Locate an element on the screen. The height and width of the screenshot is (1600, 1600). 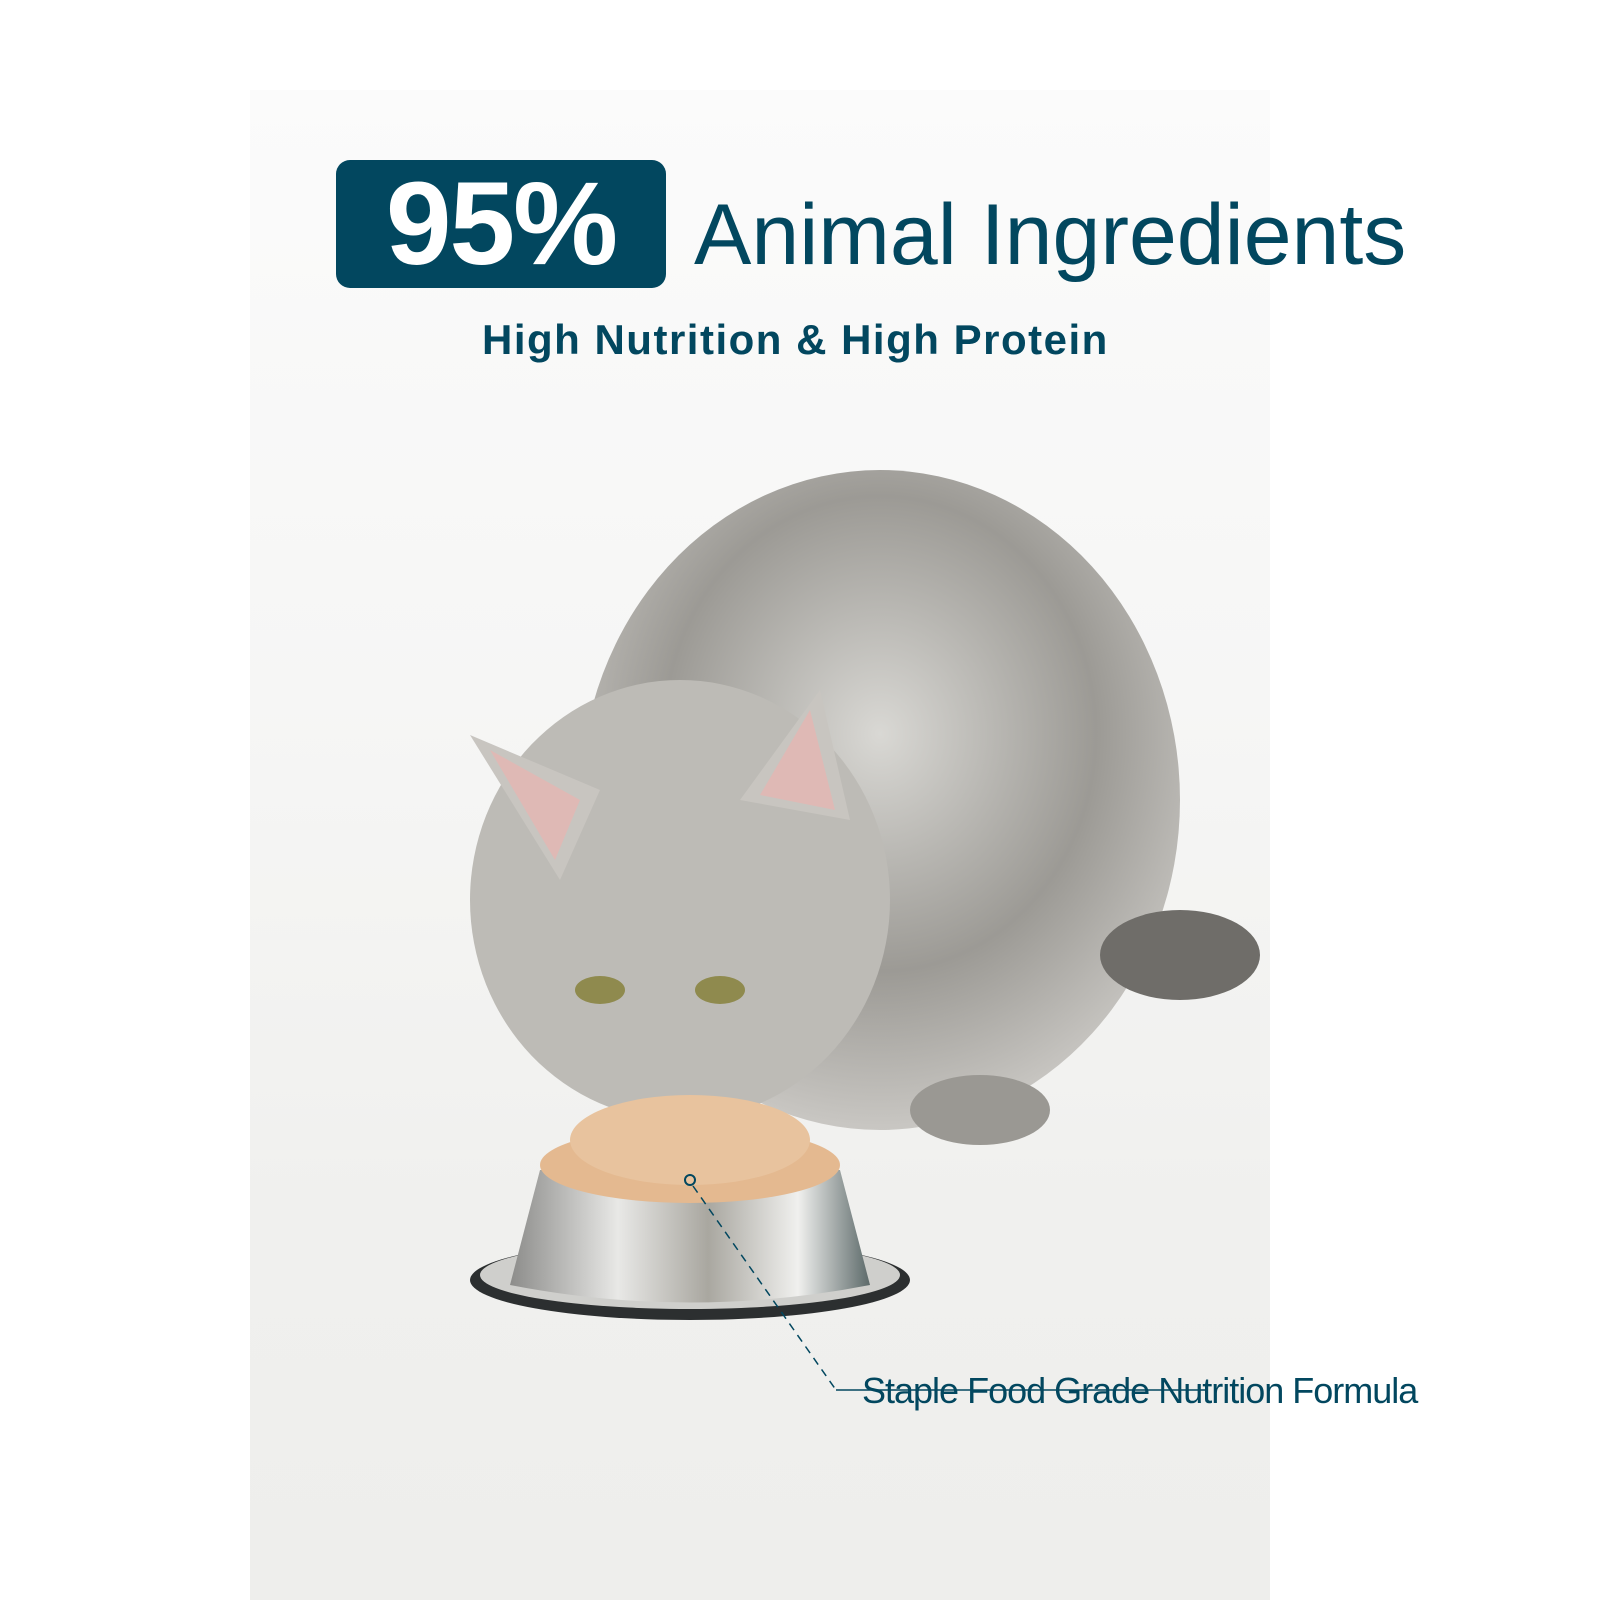
percentage-value: 95% is located at coordinates (501, 224).